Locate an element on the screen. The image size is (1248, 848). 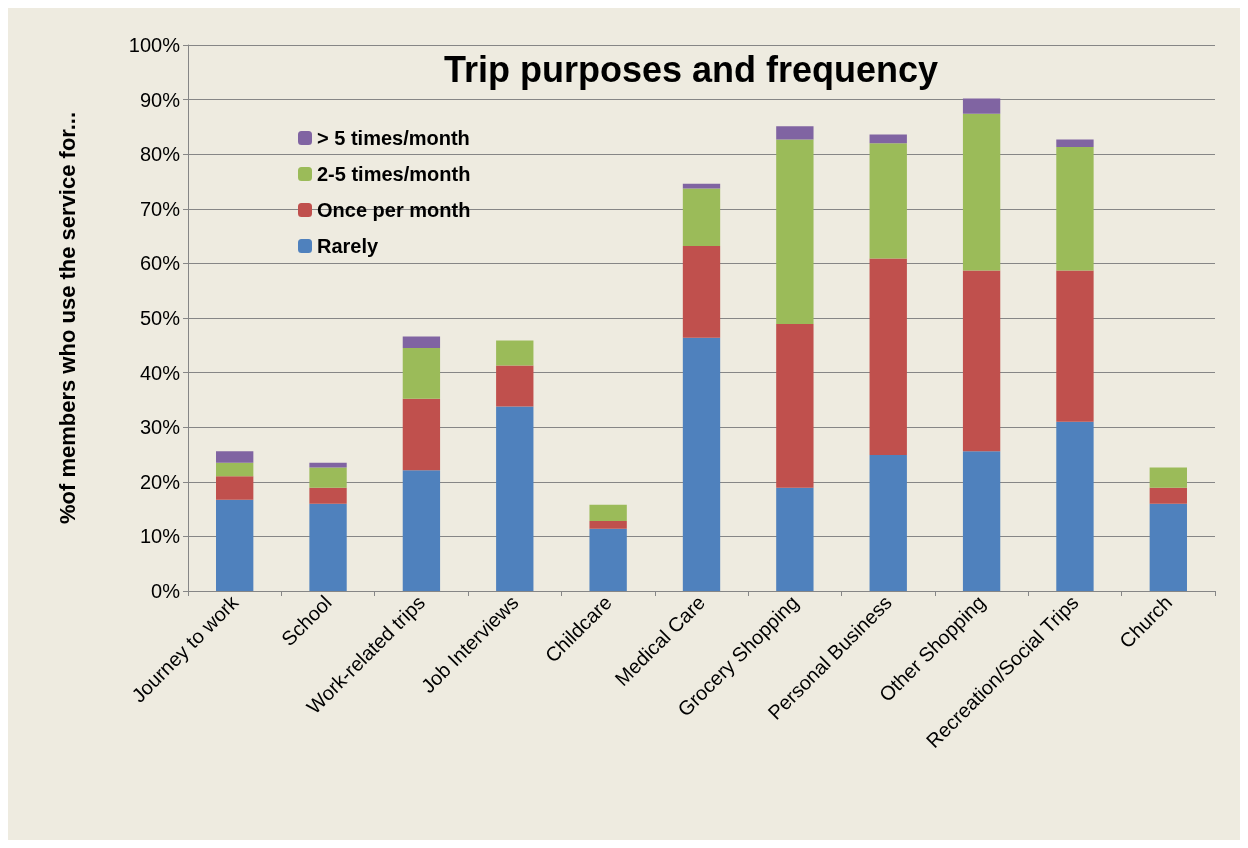
y-tick-label: 100% is located at coordinates (154, 45).